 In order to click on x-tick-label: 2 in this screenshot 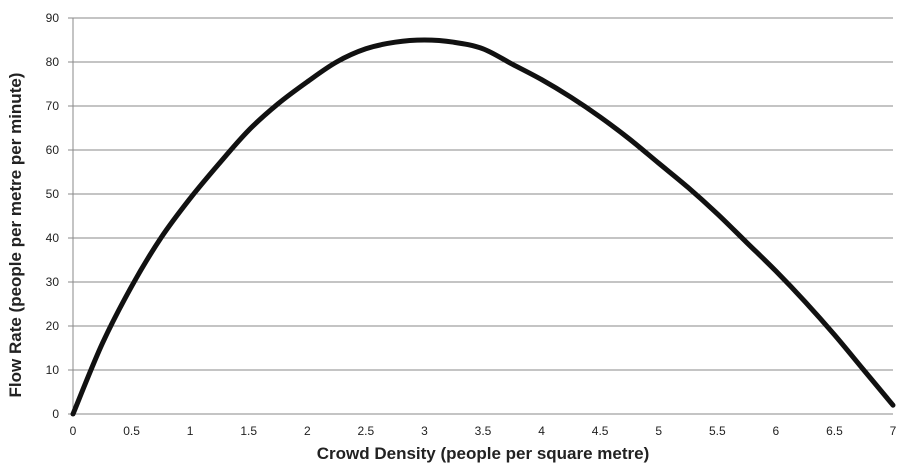, I will do `click(307, 431)`.